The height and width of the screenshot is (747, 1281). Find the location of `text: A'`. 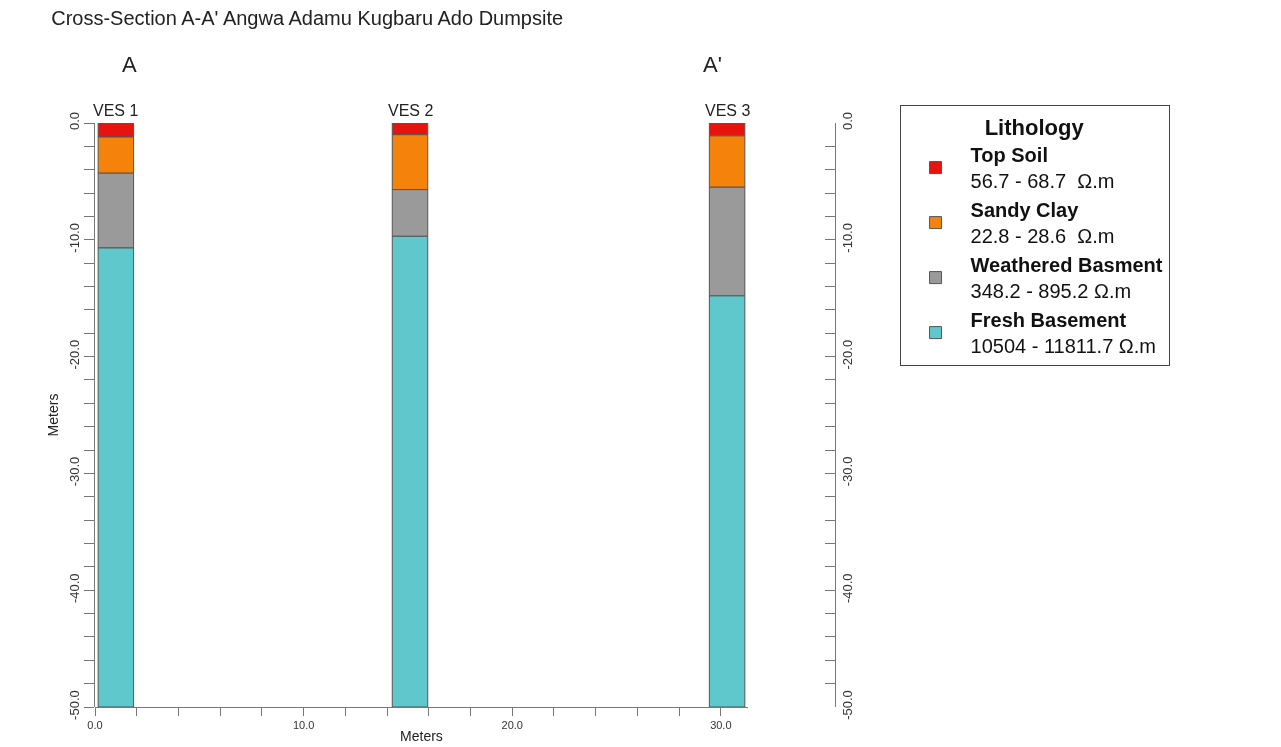

text: A' is located at coordinates (712, 64).